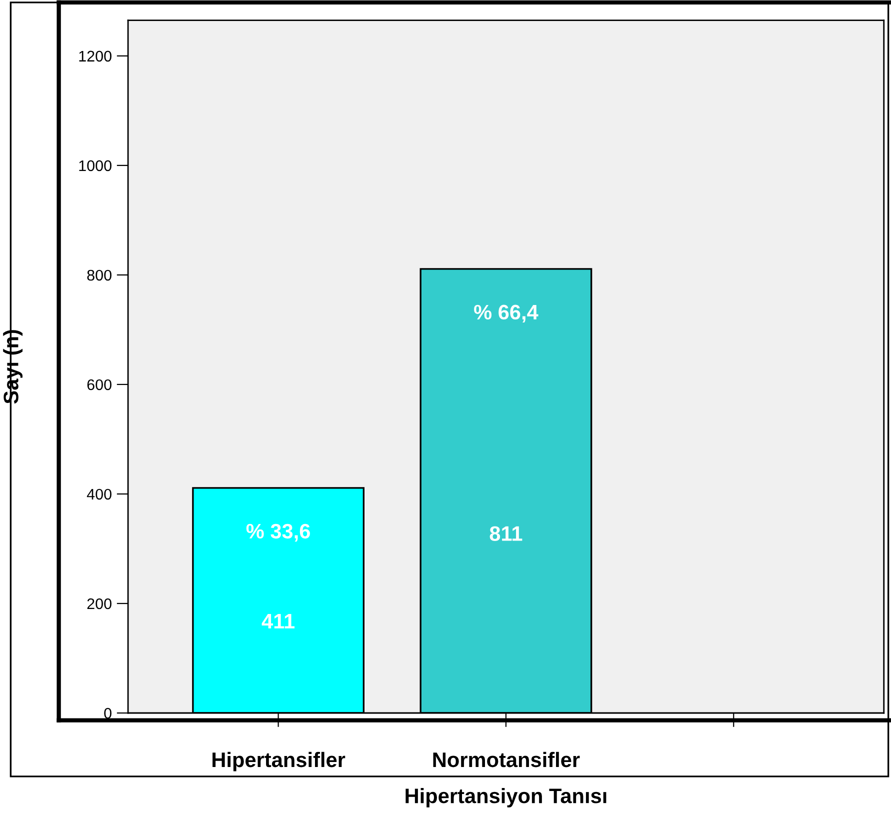 Image resolution: width=891 pixels, height=813 pixels. What do you see at coordinates (99, 494) in the screenshot?
I see `y-tick-label: 400` at bounding box center [99, 494].